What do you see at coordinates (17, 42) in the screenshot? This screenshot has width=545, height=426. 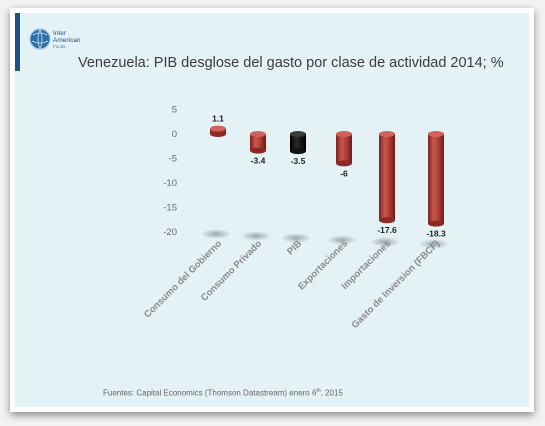 I see `accent-bar` at bounding box center [17, 42].